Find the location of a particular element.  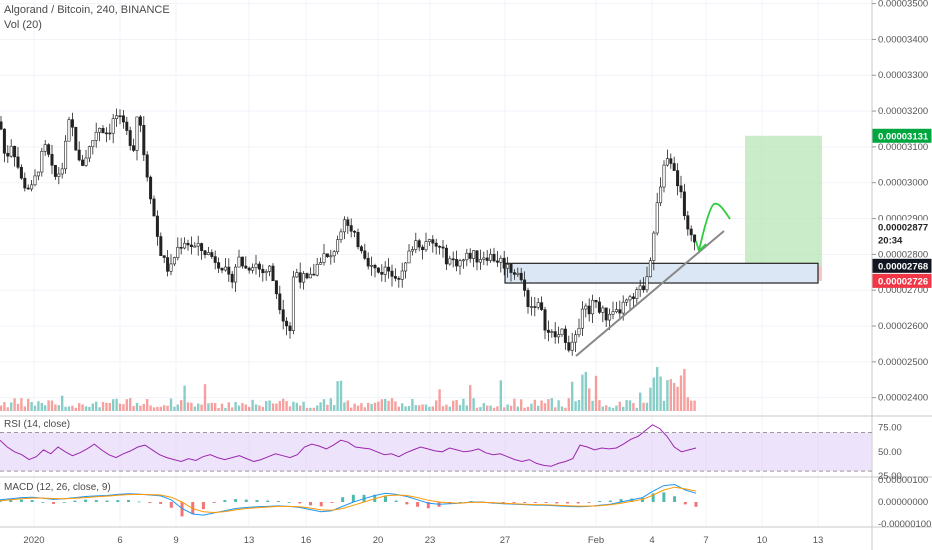

y-tick-label: 0.00003100 is located at coordinates (903, 147).